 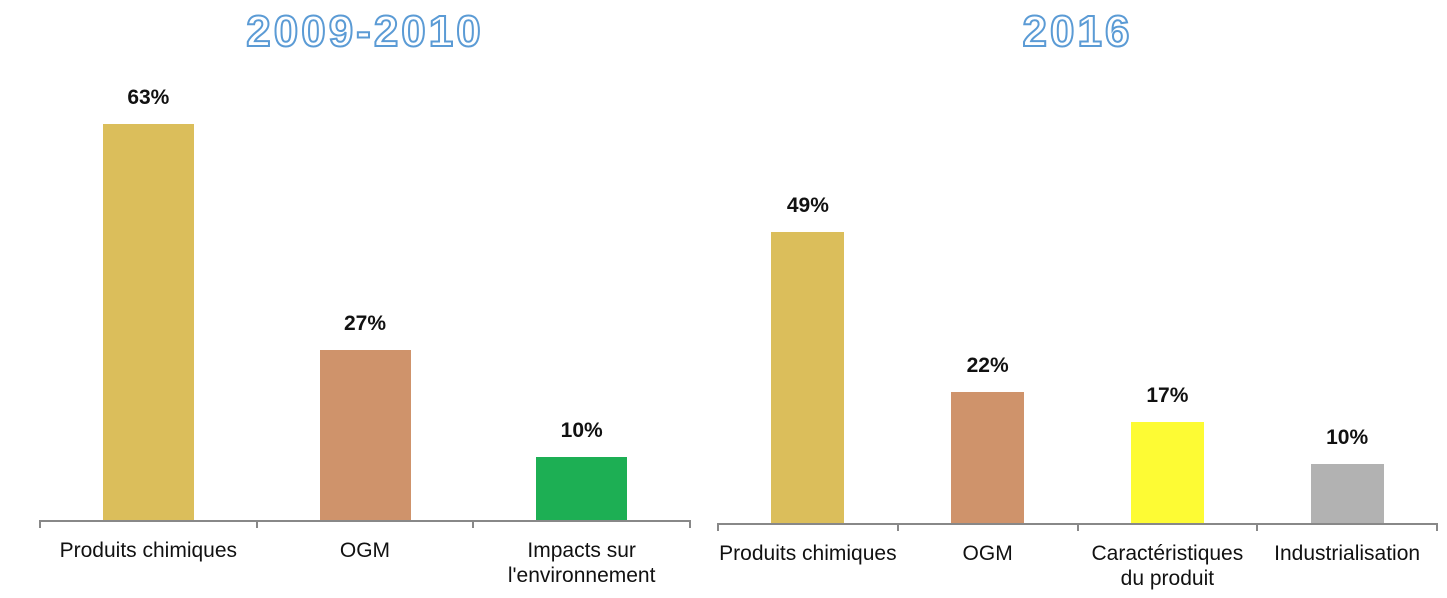 What do you see at coordinates (1167, 566) in the screenshot?
I see `x-tick-label: Caractéristiques du produit` at bounding box center [1167, 566].